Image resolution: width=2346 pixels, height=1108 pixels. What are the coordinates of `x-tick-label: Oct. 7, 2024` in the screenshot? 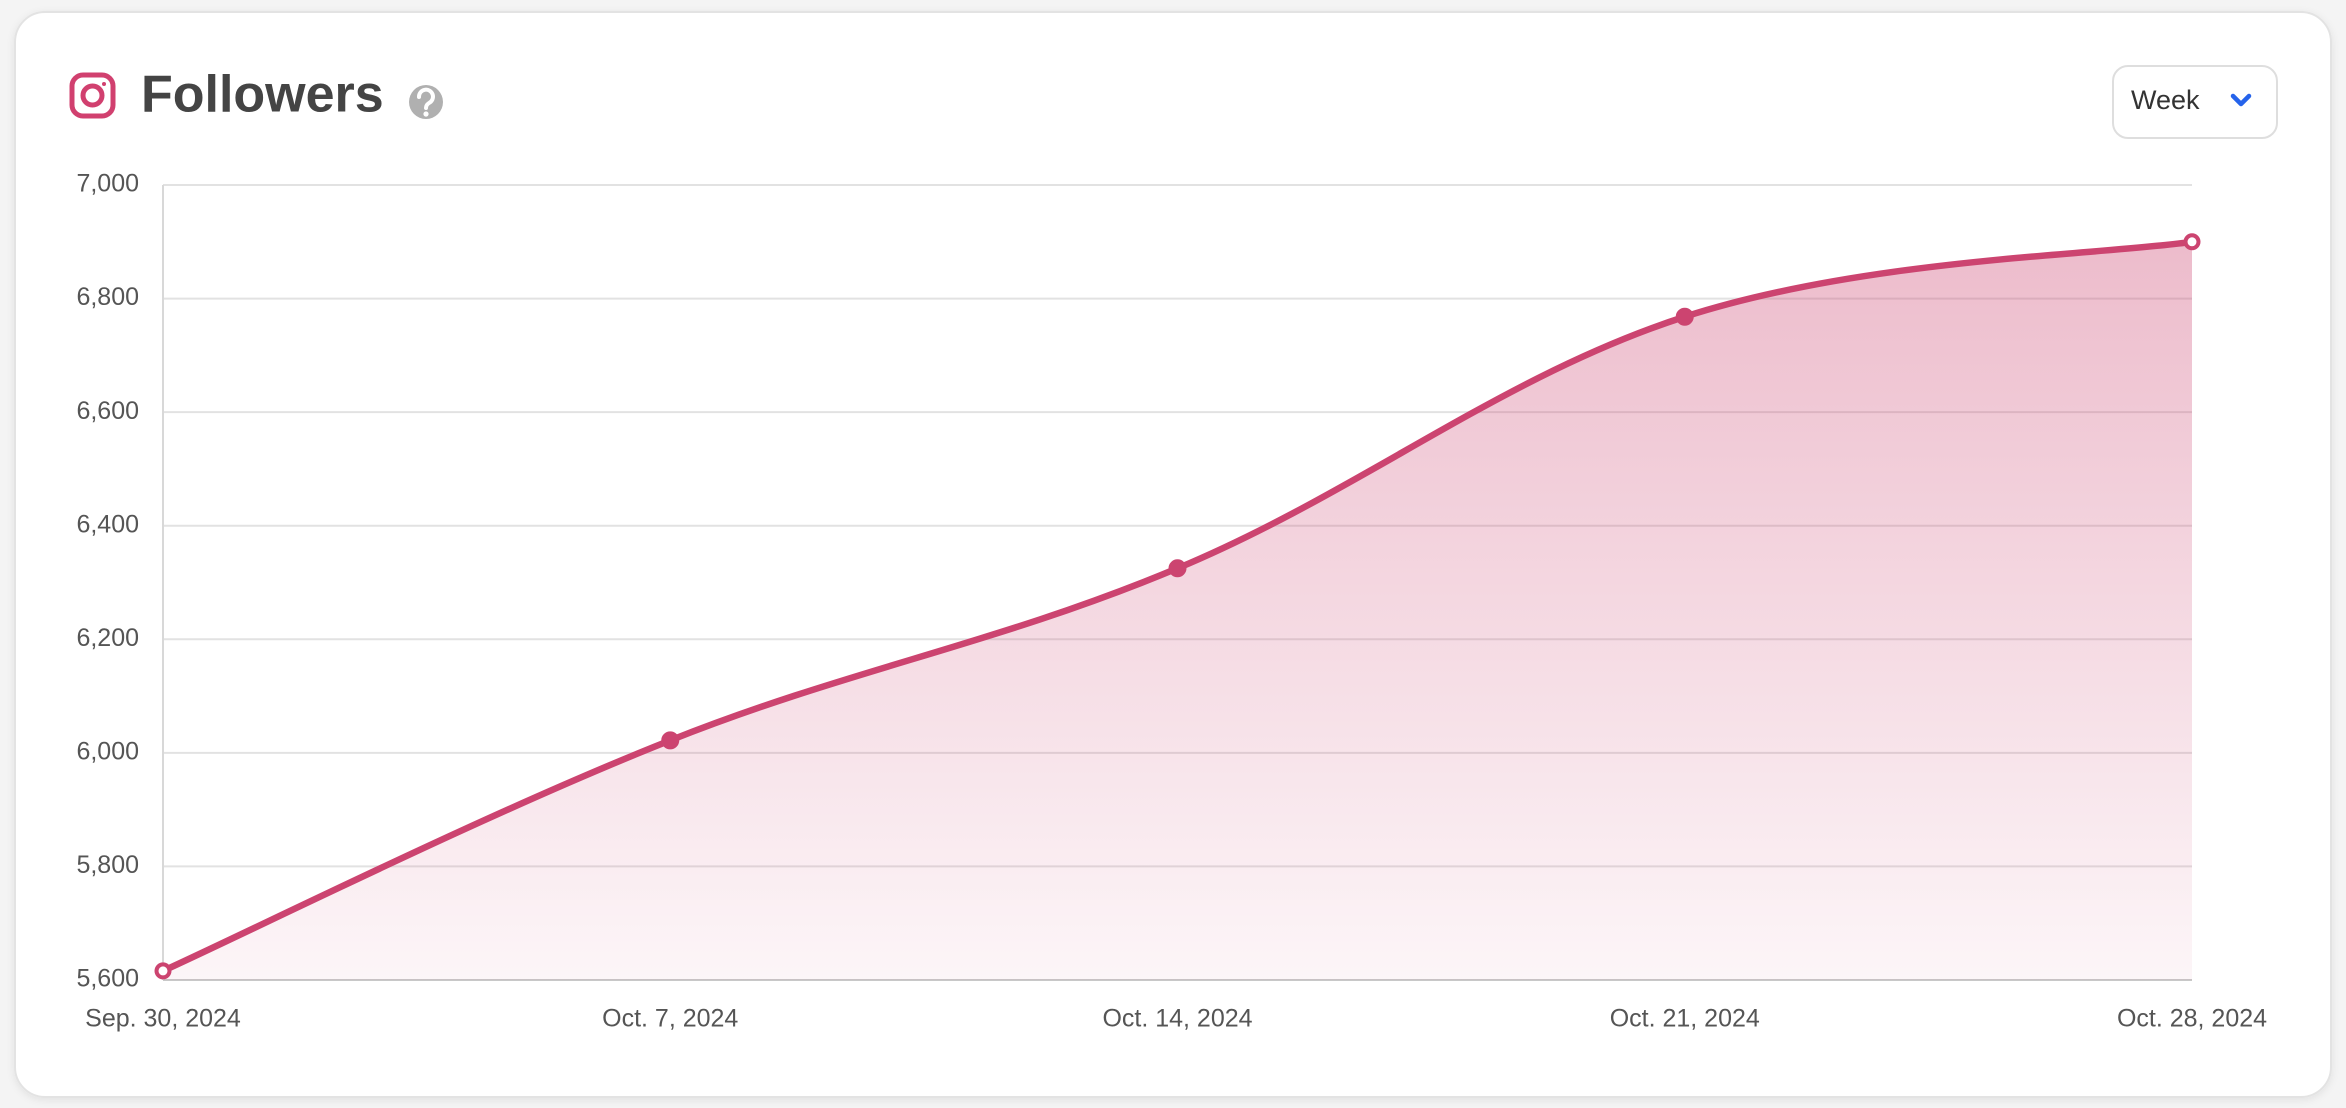 It's located at (670, 1019).